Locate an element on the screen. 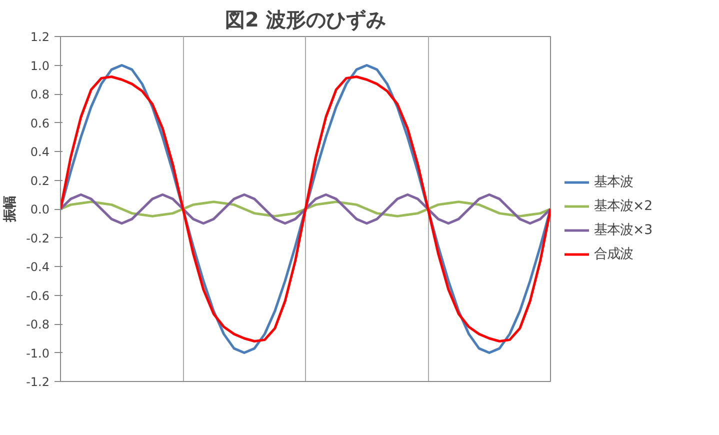  y-axis-title: 振幅 is located at coordinates (10, 209).